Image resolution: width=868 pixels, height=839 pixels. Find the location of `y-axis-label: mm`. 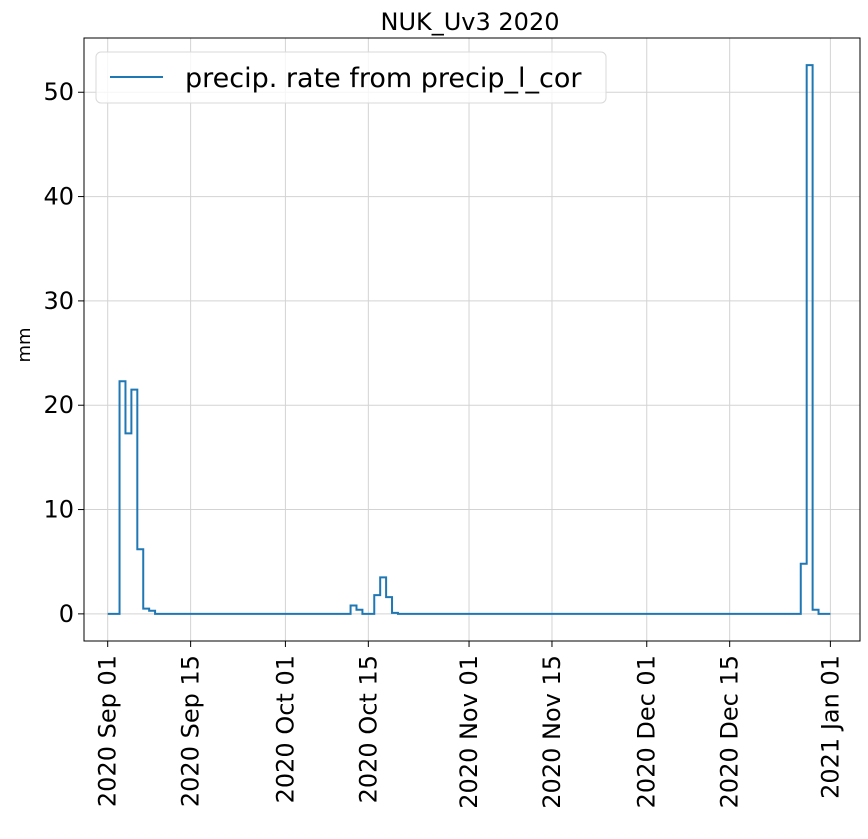

y-axis-label: mm is located at coordinates (24, 344).